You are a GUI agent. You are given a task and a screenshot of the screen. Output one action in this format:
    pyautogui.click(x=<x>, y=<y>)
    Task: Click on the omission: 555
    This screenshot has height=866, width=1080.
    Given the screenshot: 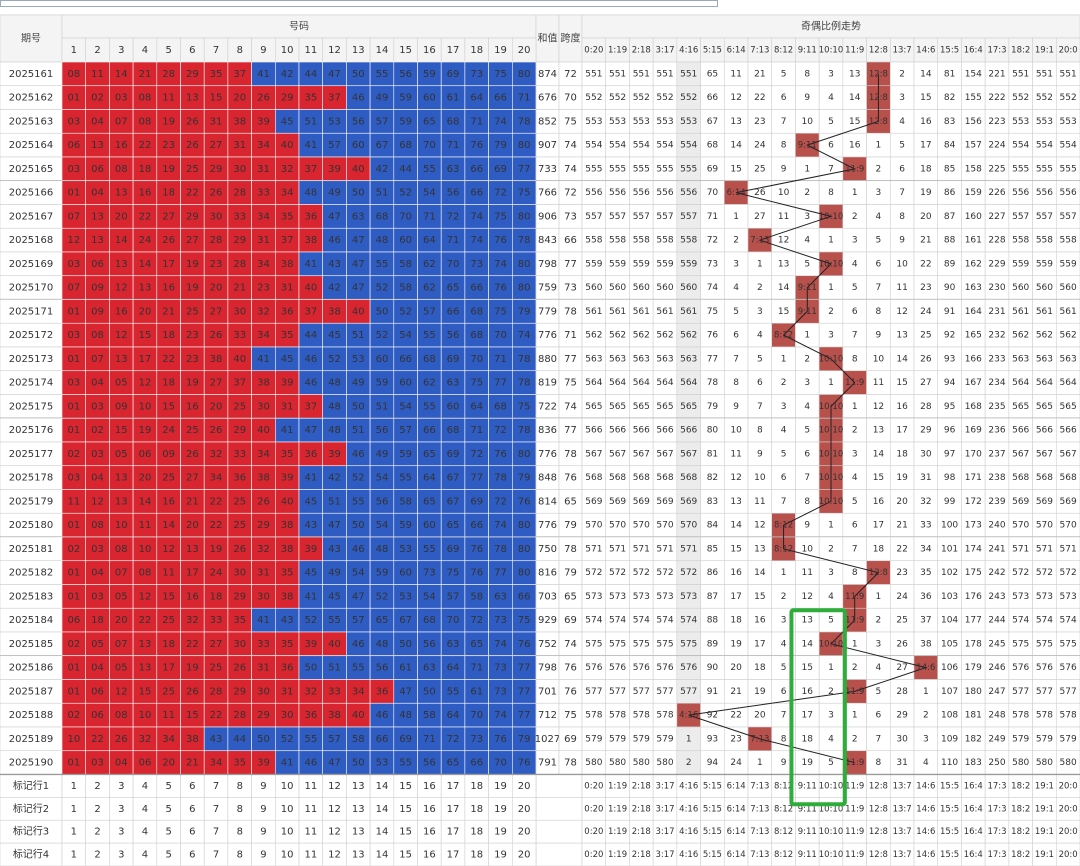 What is the action you would take?
    pyautogui.click(x=1020, y=169)
    